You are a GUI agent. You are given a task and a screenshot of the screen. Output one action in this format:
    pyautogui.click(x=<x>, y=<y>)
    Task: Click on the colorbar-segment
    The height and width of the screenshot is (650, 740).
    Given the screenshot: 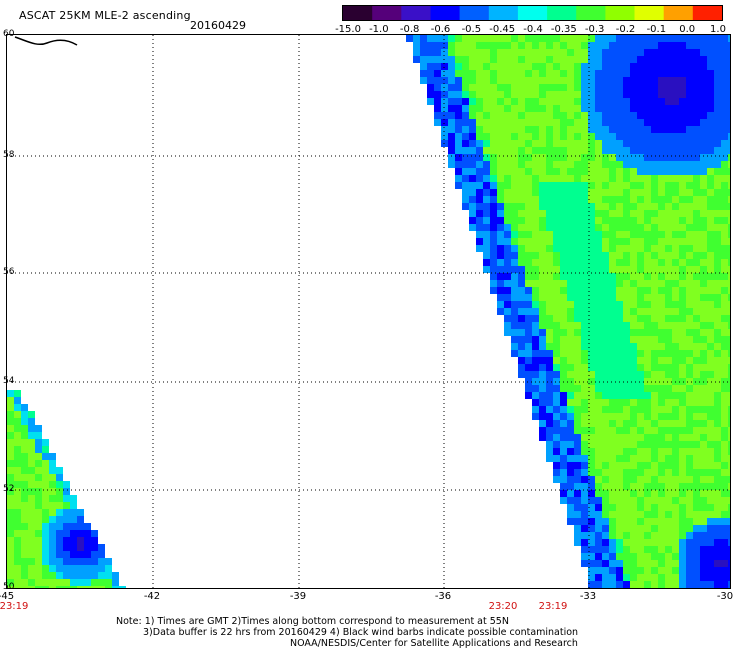 What is the action you would take?
    pyautogui.click(x=416, y=13)
    